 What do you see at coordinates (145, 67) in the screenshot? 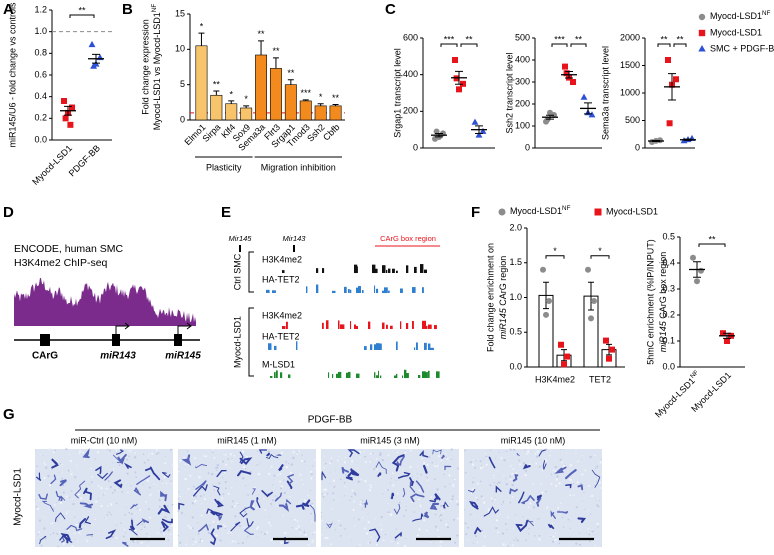
I see `y-axis-label: Fold change expression` at bounding box center [145, 67].